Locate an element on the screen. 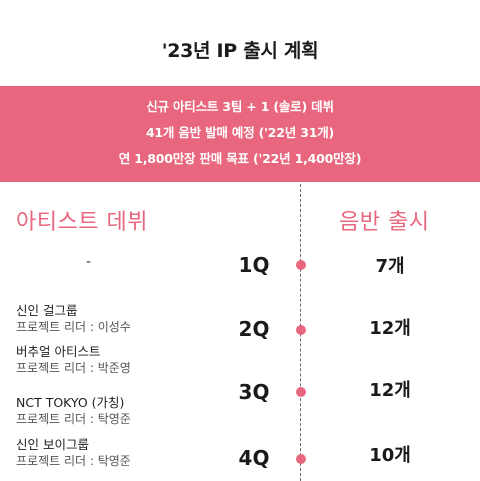 The width and height of the screenshot is (480, 481). q1-artist-placeholder: - is located at coordinates (89, 262).